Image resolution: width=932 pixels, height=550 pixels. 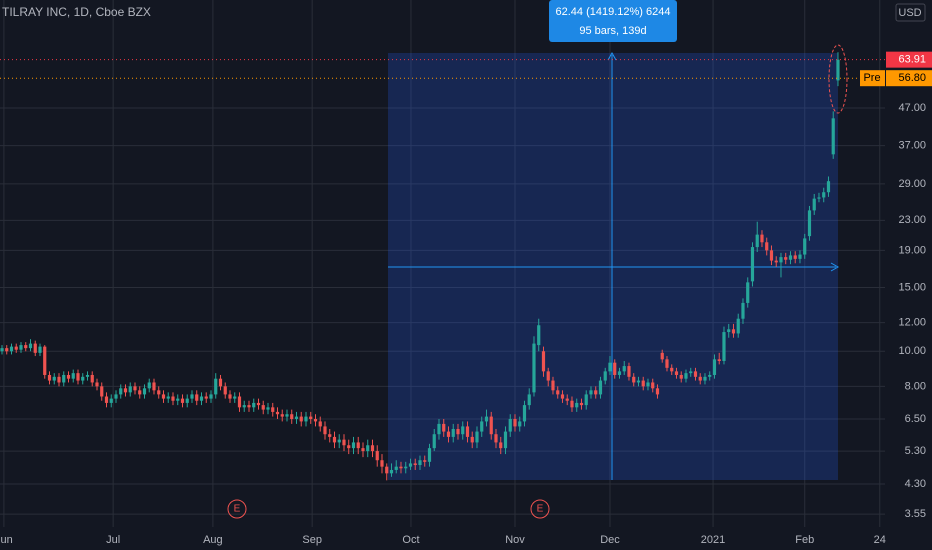 What do you see at coordinates (915, 514) in the screenshot?
I see `y-tick-label: 3.55` at bounding box center [915, 514].